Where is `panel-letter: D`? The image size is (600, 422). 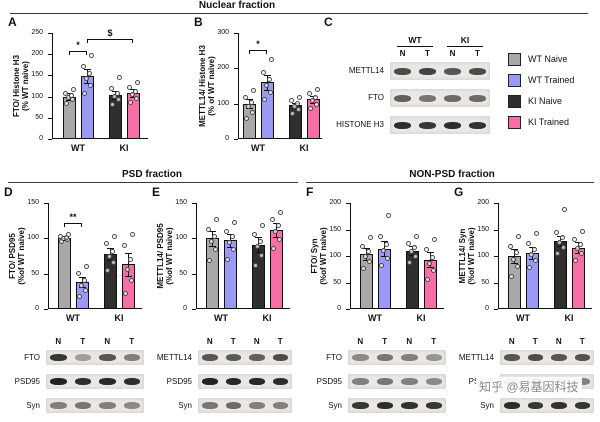 panel-letter: D is located at coordinates (8, 192).